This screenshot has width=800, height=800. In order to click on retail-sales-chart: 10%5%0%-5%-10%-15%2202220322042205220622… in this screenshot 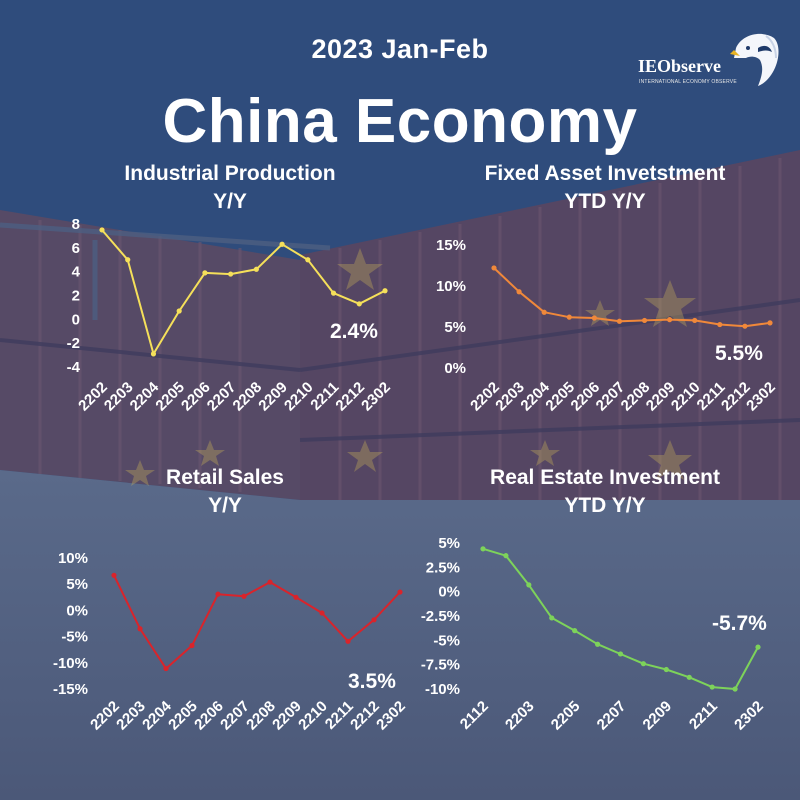, I will do `click(231, 641)`.